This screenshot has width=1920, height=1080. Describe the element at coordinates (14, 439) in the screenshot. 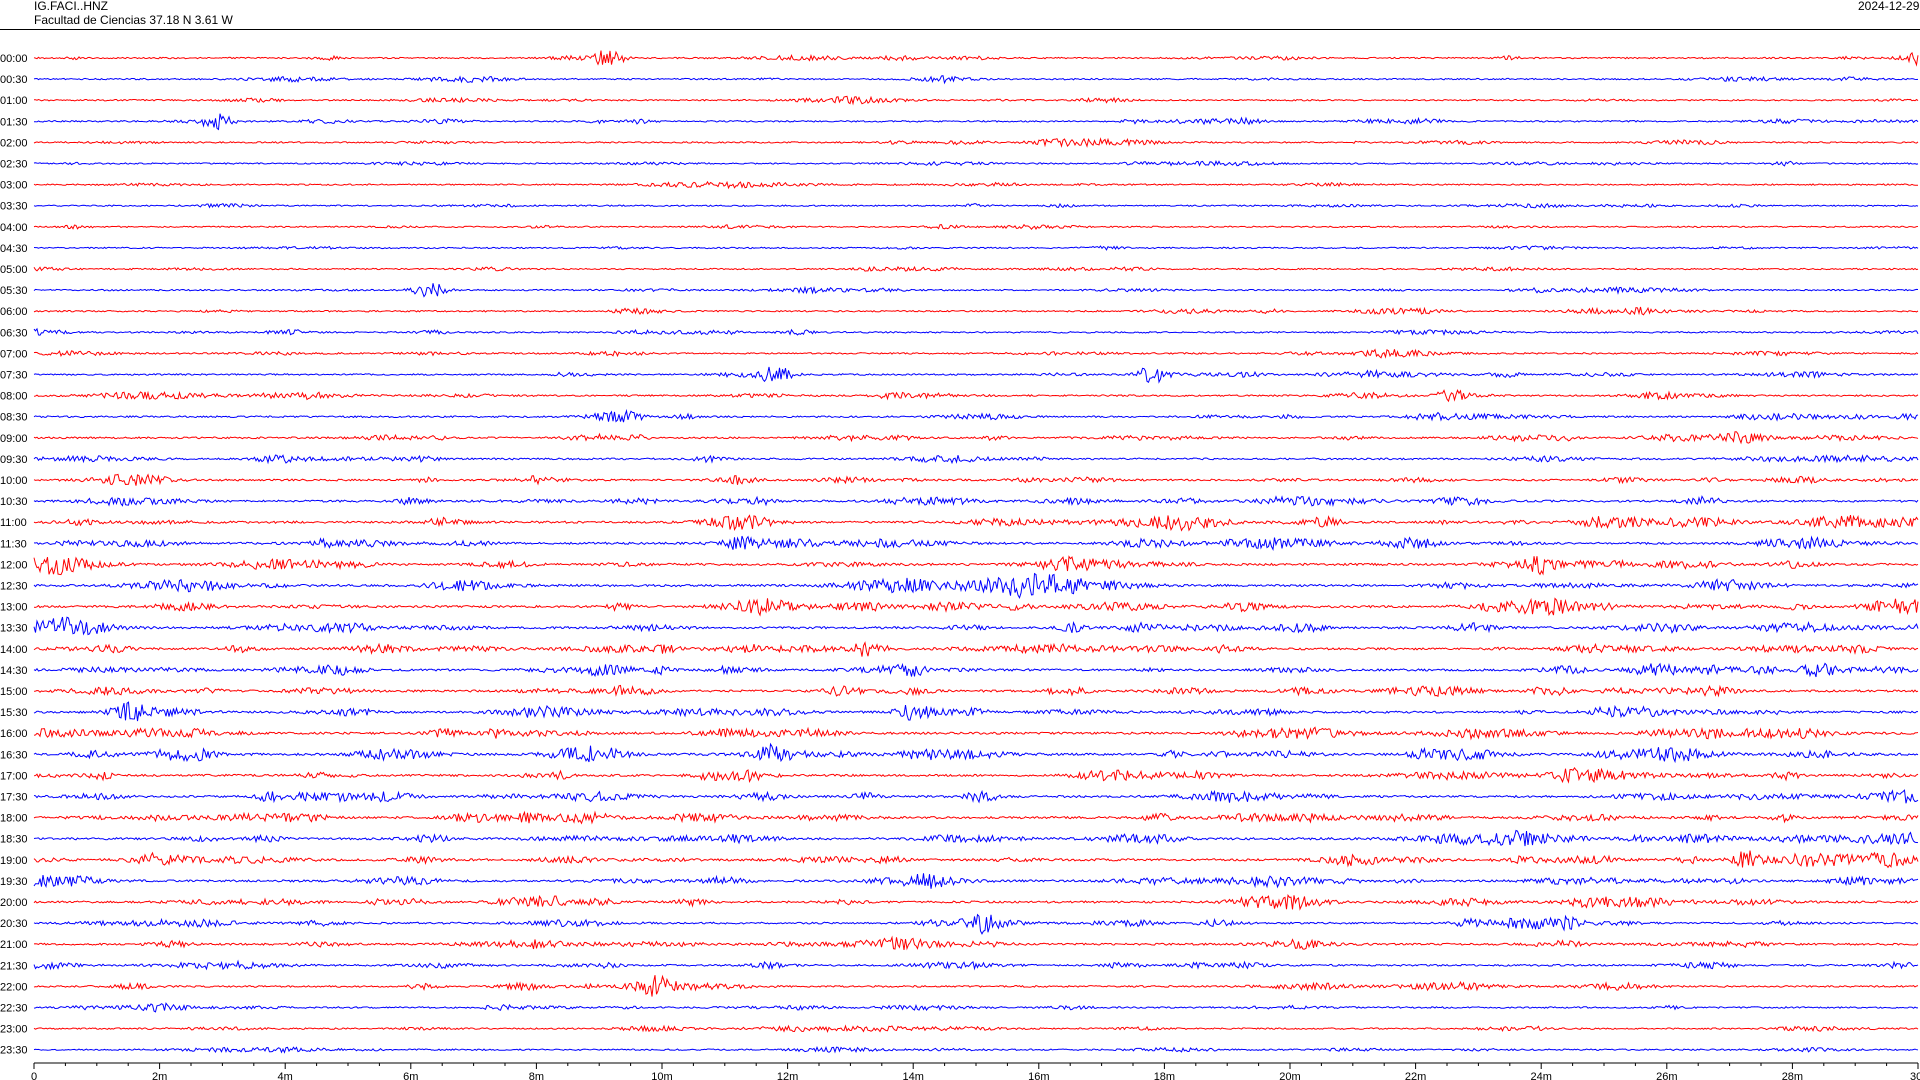

I see `row-label: 09:00` at that location.